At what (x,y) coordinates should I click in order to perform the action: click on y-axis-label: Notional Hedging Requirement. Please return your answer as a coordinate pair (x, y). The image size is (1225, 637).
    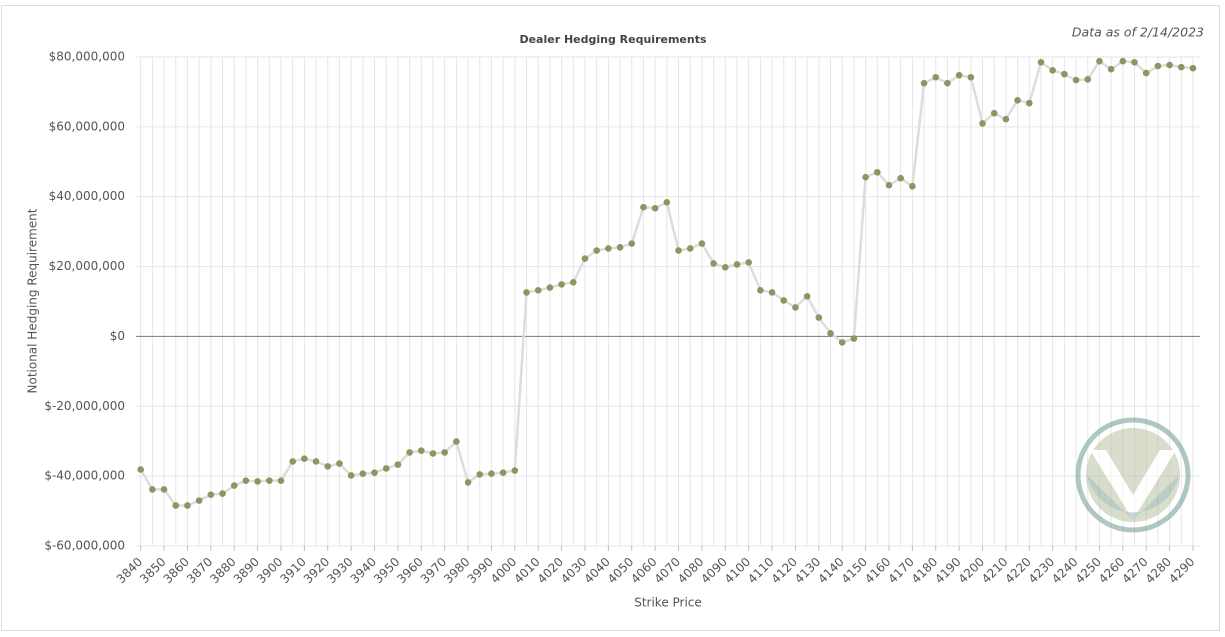
    Looking at the image, I should click on (33, 300).